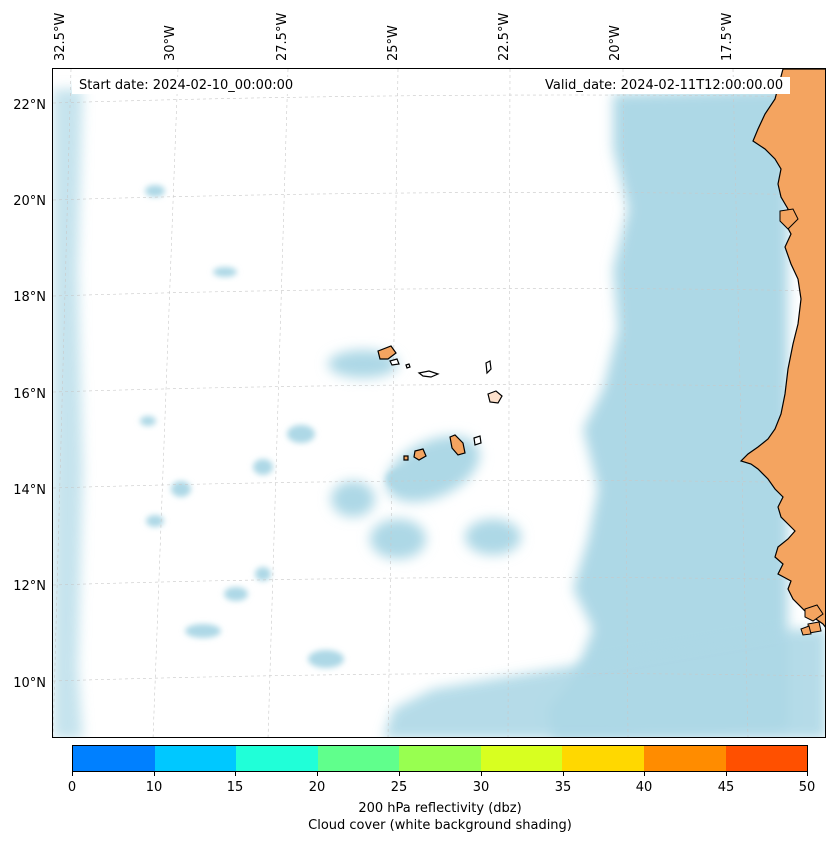 The width and height of the screenshot is (837, 843). Describe the element at coordinates (68, 413) in the screenshot. I see `cloud-strip-west` at that location.